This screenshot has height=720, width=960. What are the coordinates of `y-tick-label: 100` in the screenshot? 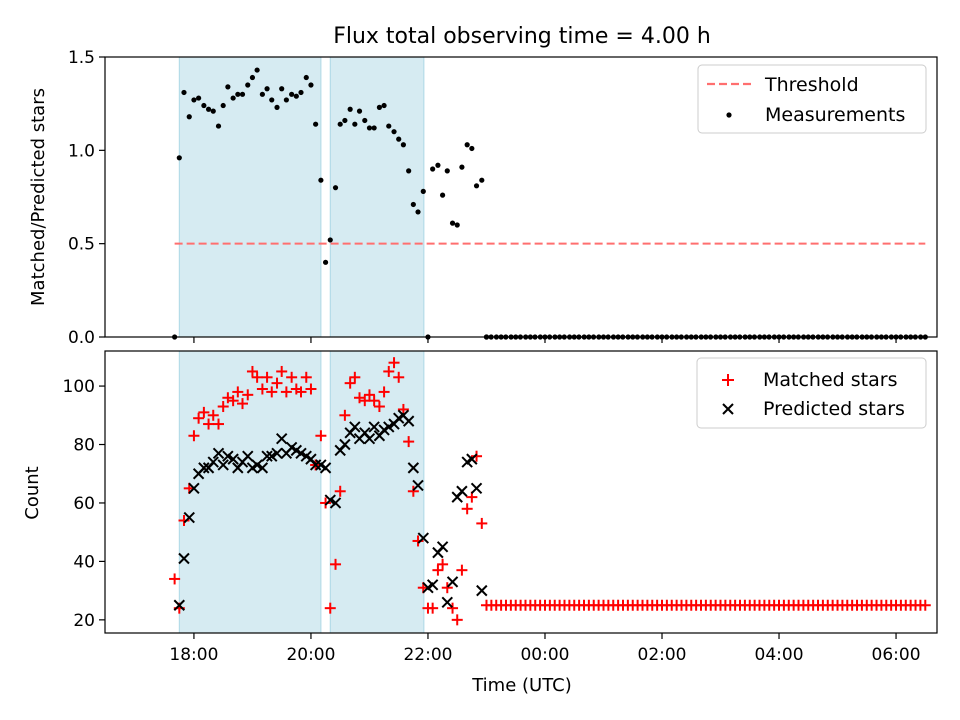 It's located at (79, 387).